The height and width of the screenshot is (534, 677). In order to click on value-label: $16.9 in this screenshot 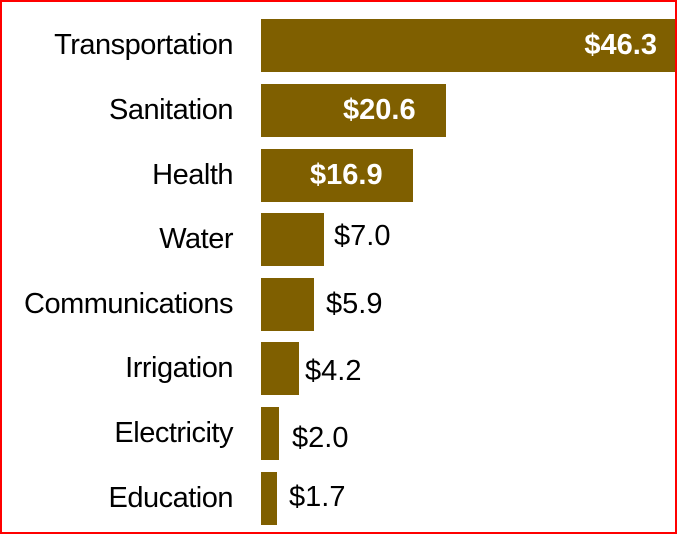, I will do `click(346, 175)`.